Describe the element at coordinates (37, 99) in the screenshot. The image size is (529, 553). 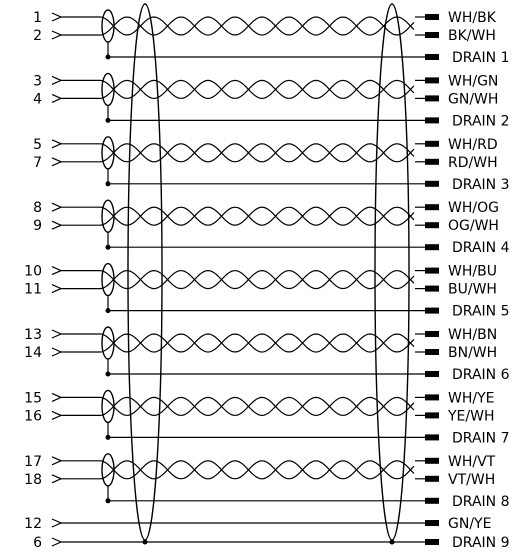
I see `pin-number: 4` at that location.